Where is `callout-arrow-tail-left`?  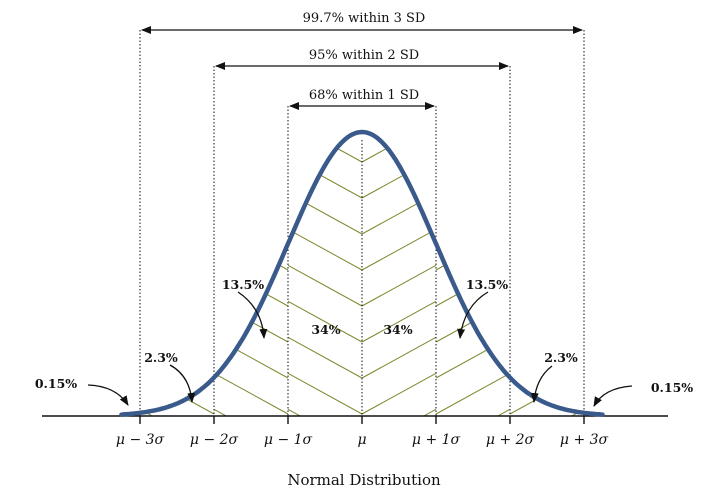
callout-arrow-tail-left is located at coordinates (108, 395).